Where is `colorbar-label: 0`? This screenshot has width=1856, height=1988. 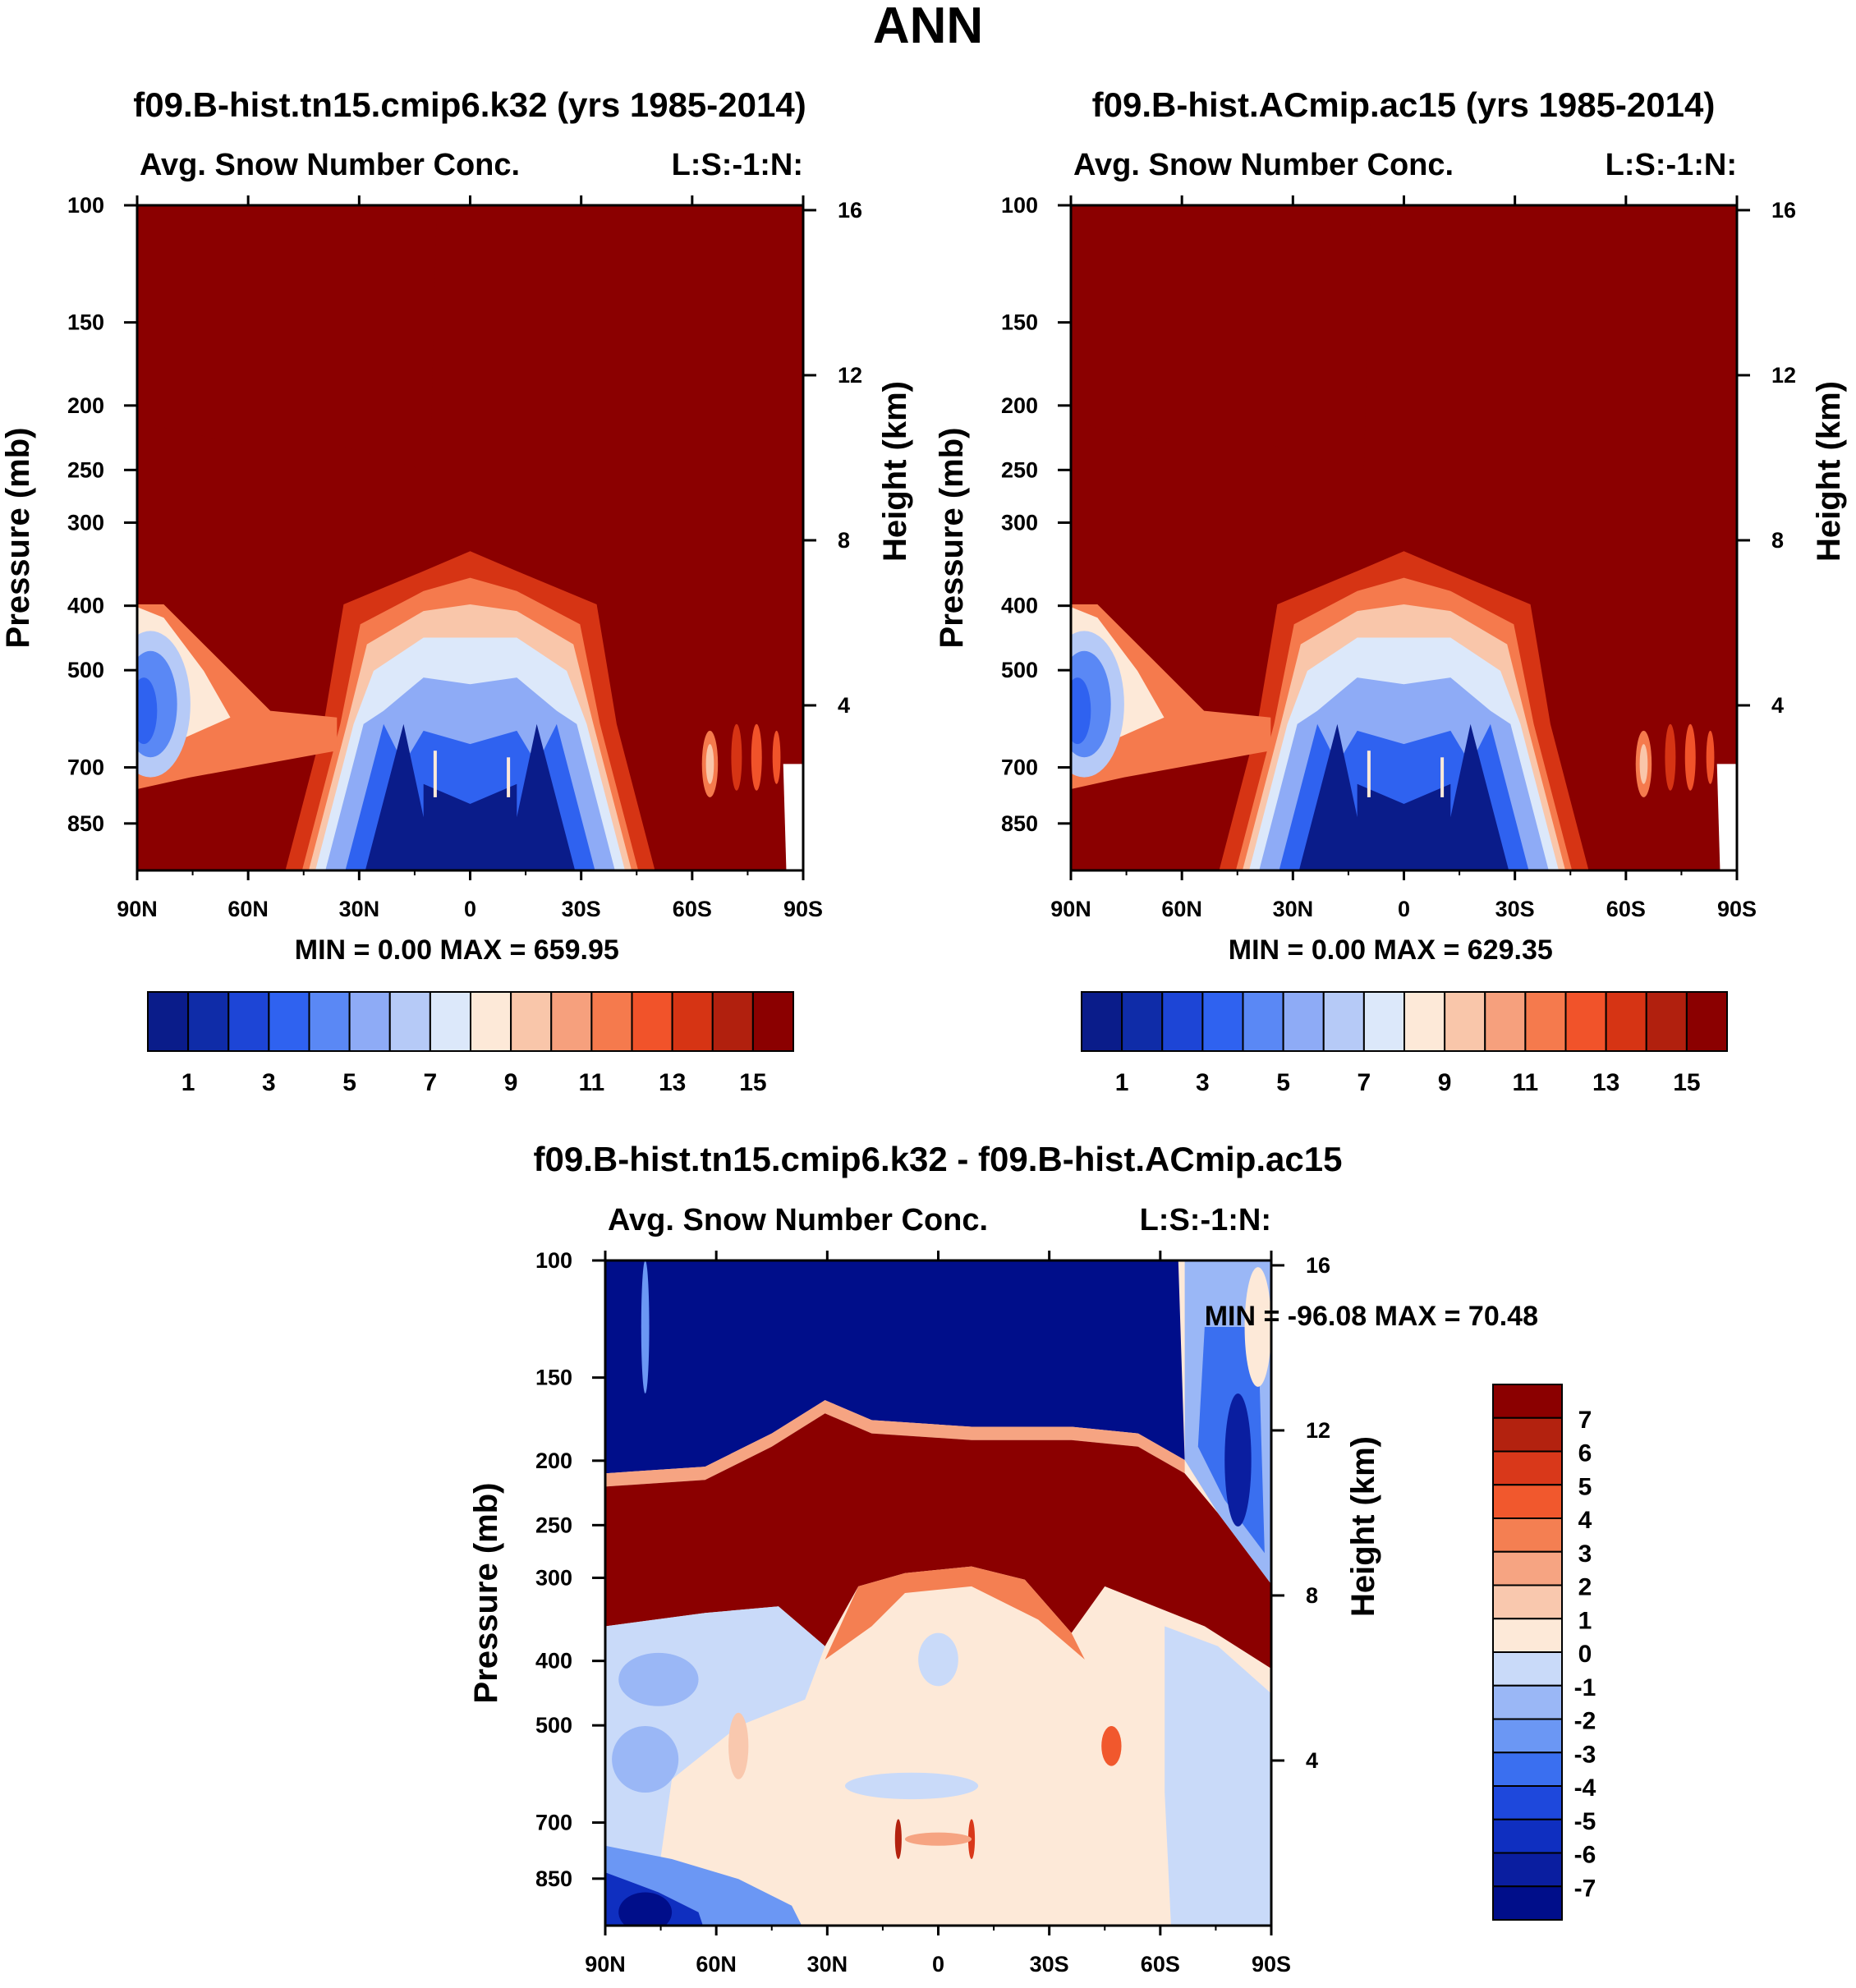 colorbar-label: 0 is located at coordinates (1585, 1654).